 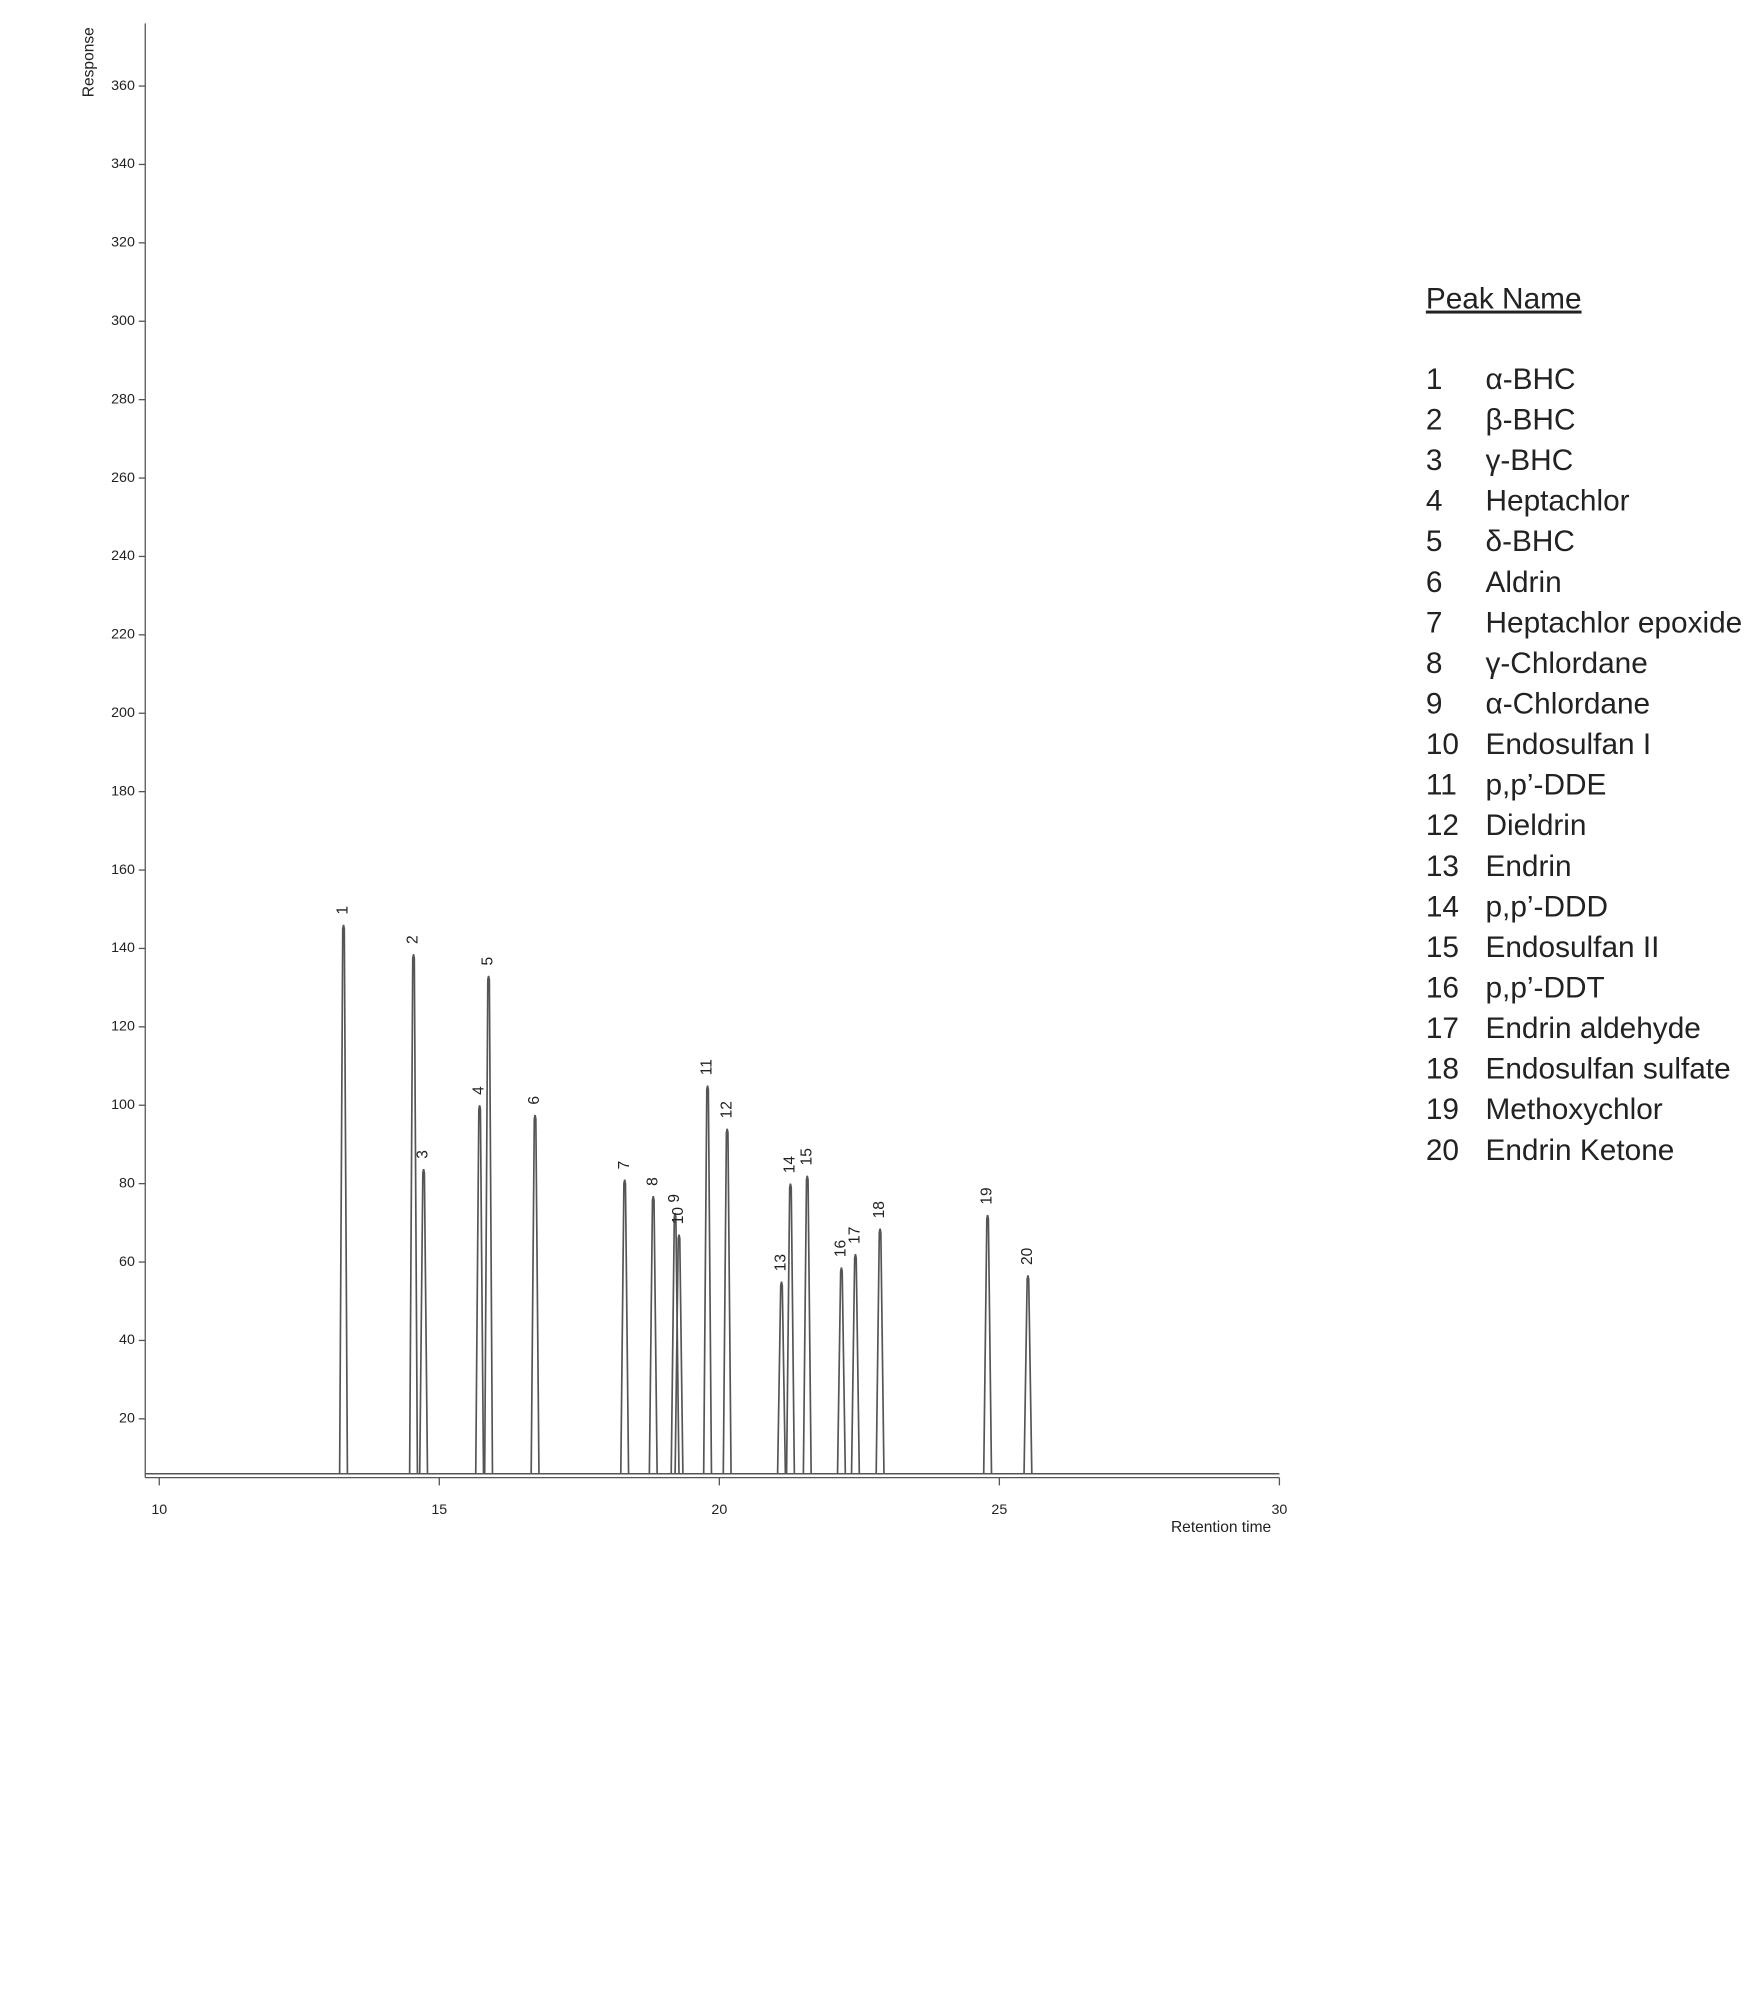 I want to click on y-tick-label: 120, so click(x=123, y=1027).